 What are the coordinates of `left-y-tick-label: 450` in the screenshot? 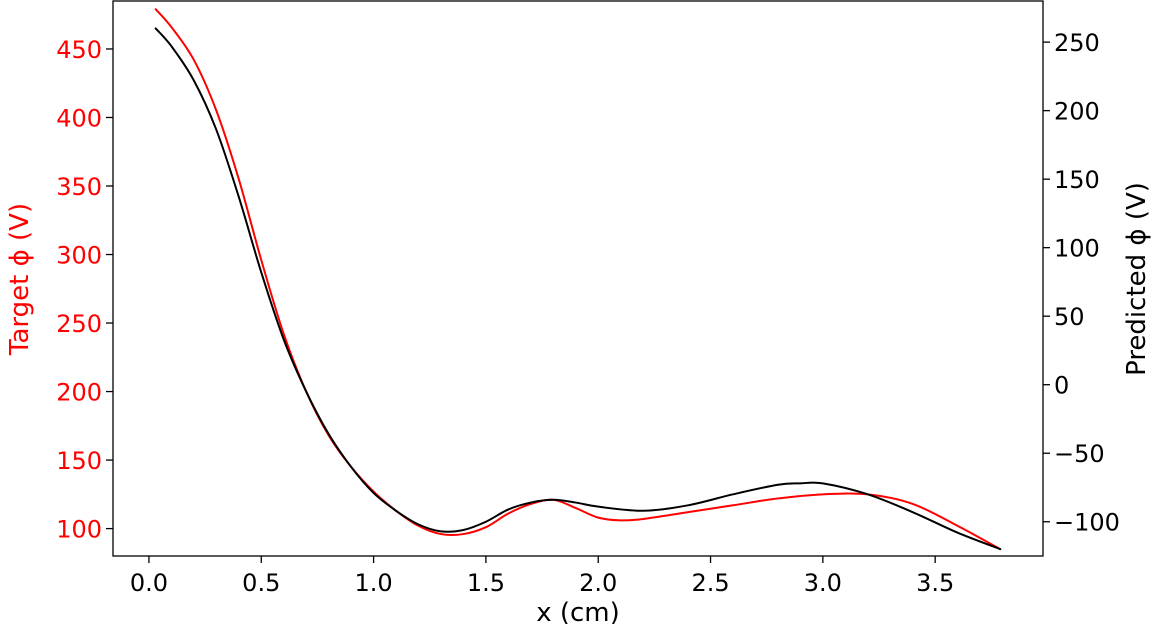 It's located at (79, 50).